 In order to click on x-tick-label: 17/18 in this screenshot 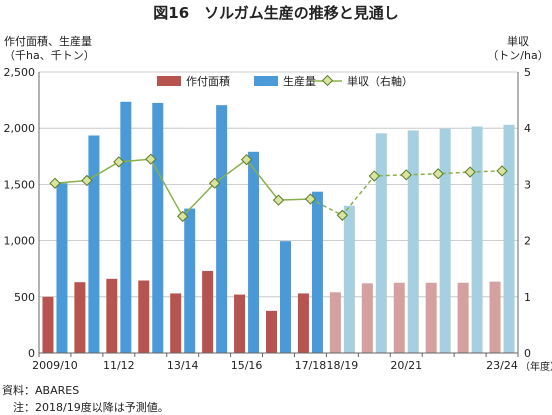, I will do `click(311, 365)`.